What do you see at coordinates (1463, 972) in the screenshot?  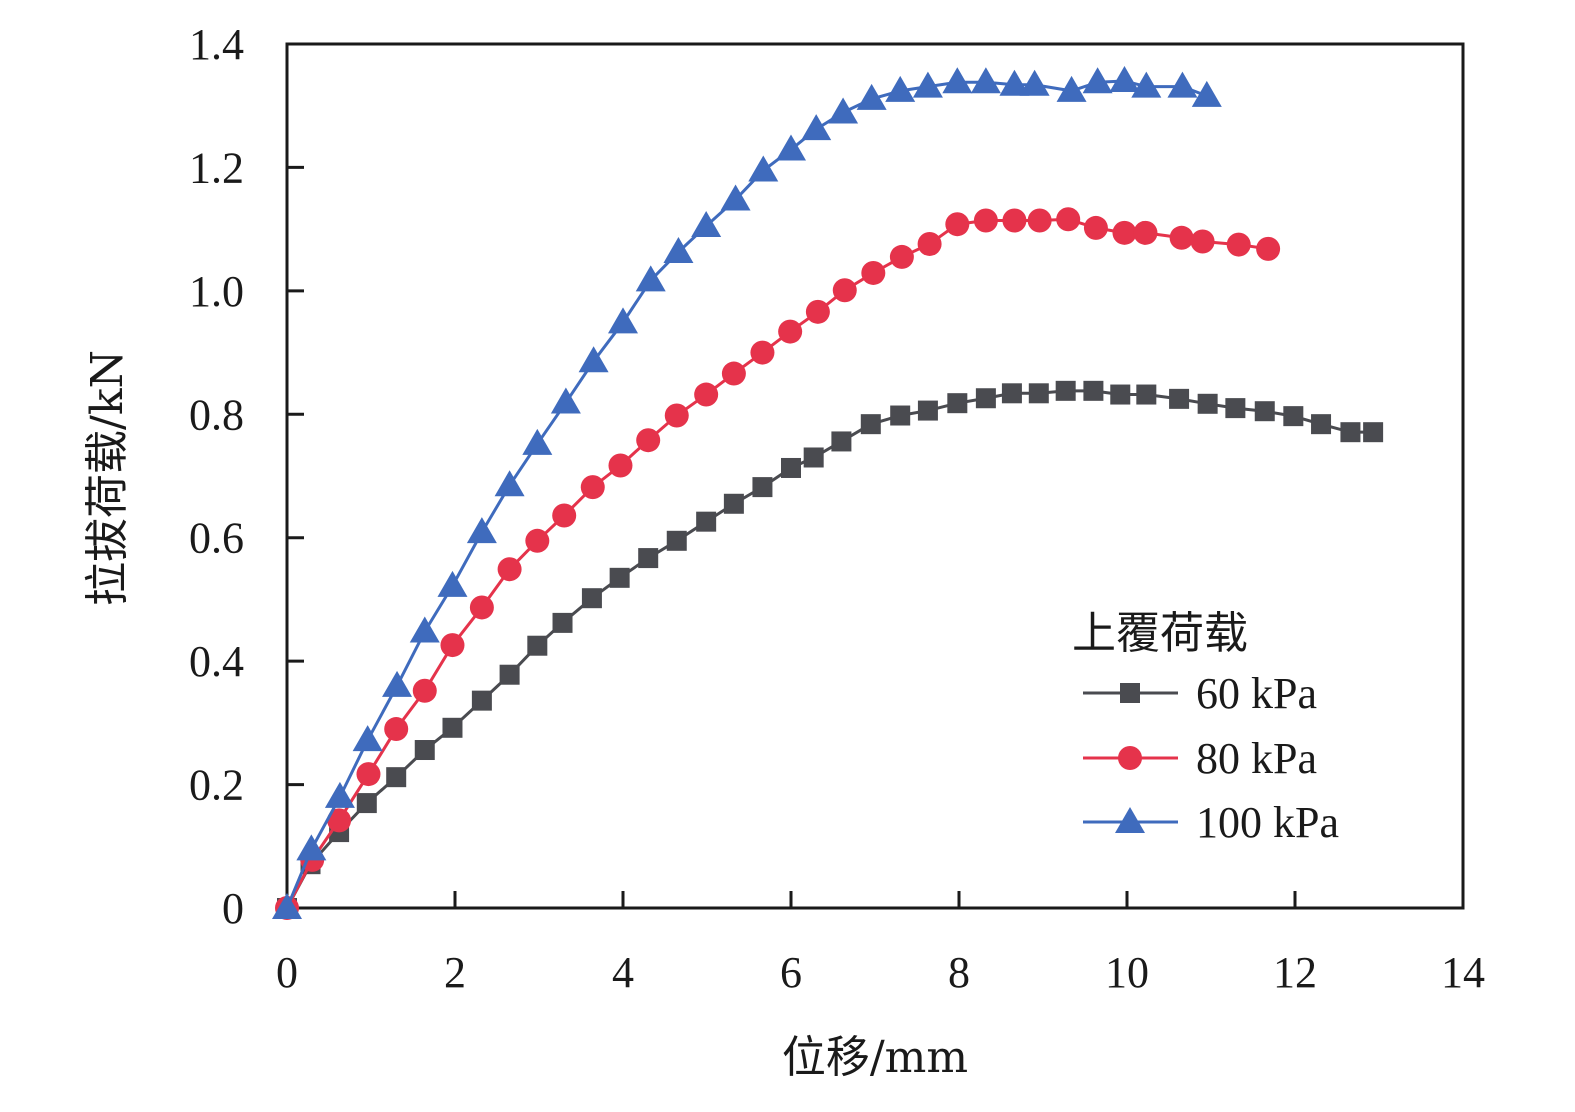 I see `x-tick-label: 14` at bounding box center [1463, 972].